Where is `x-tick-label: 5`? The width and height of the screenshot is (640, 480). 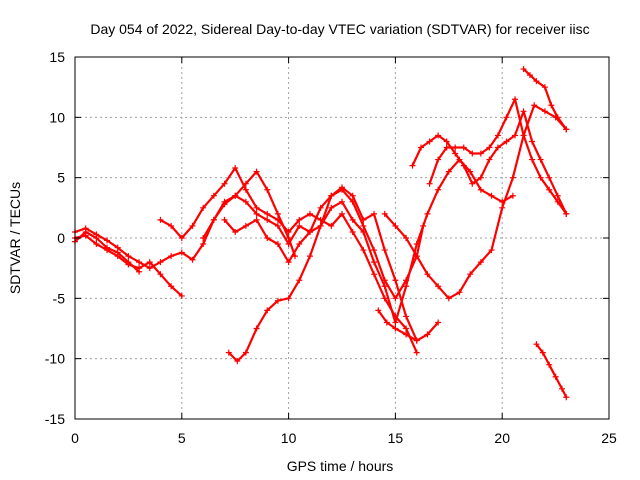
x-tick-label: 5 is located at coordinates (182, 438).